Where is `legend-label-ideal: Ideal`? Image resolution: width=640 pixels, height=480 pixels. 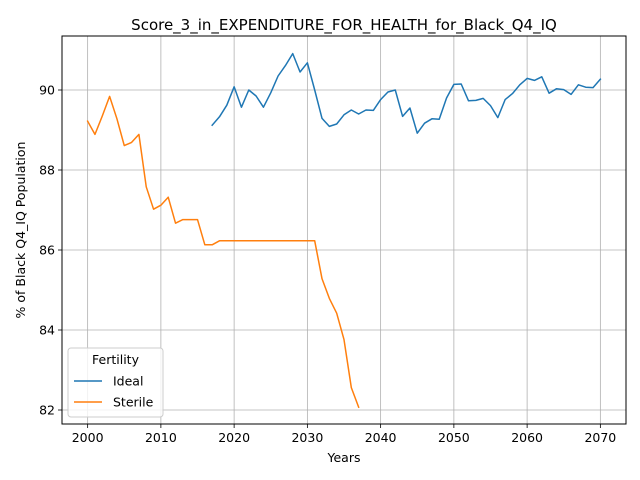
legend-label-ideal: Ideal is located at coordinates (128, 381).